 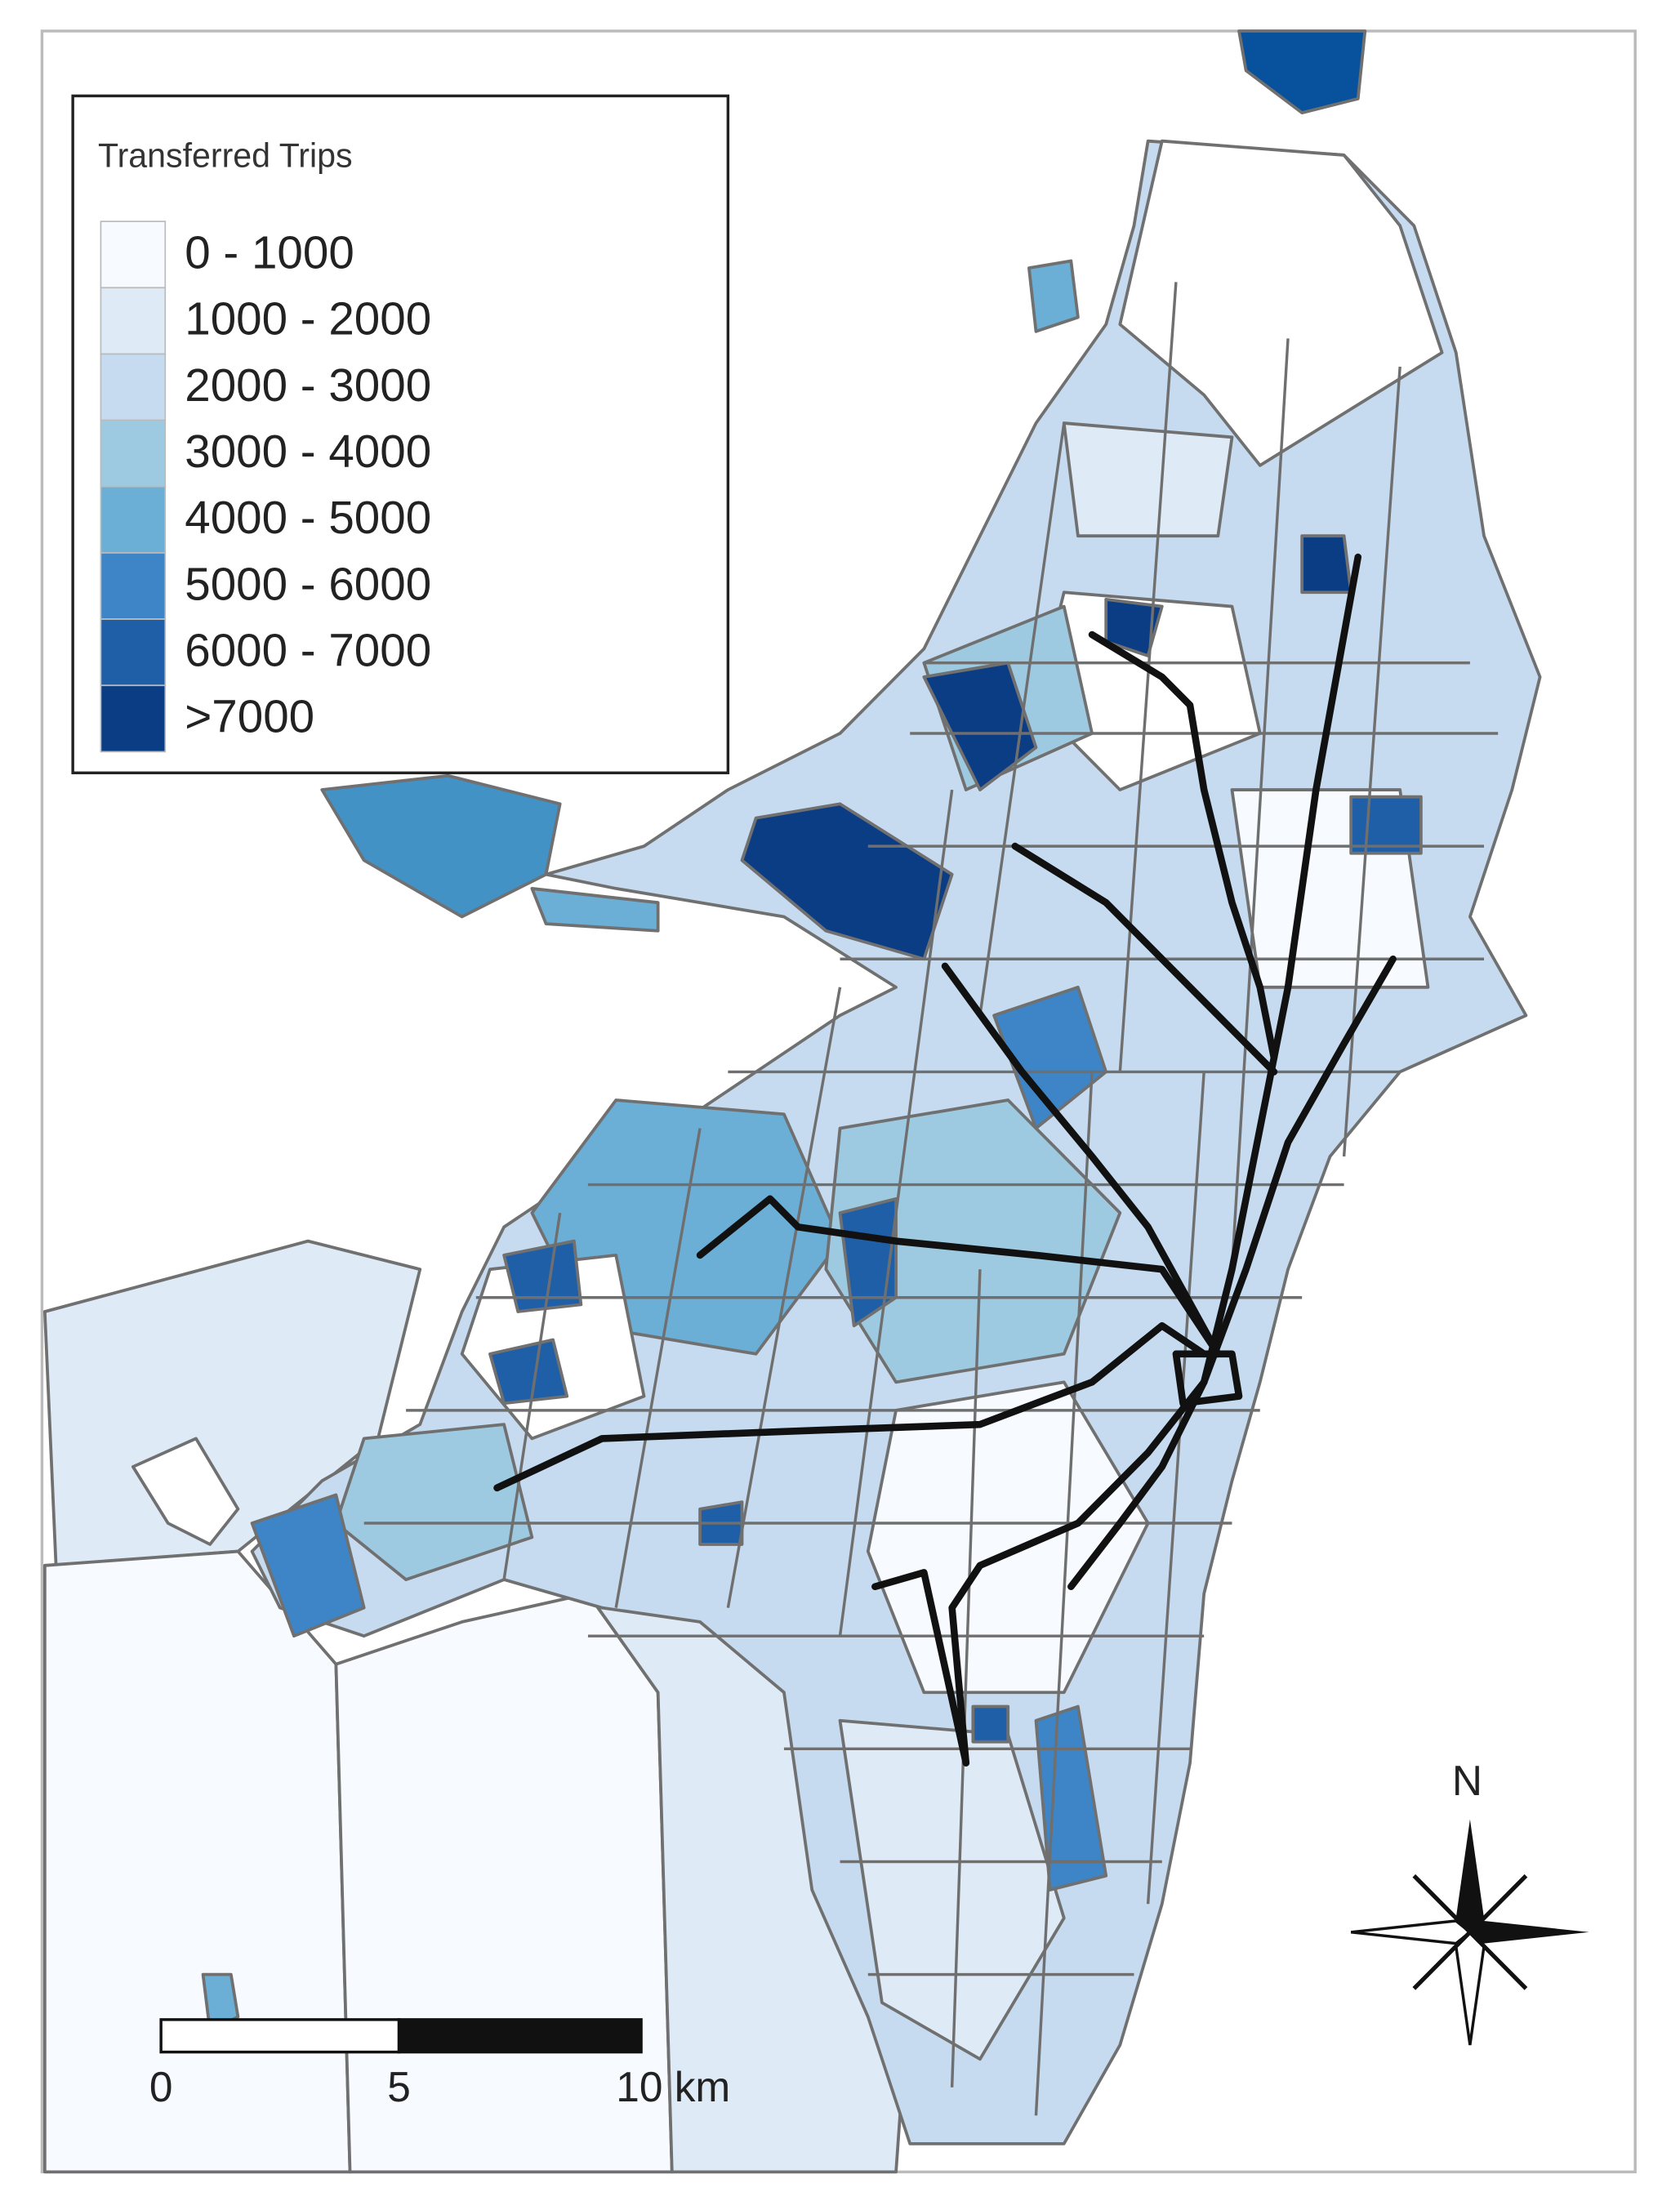 What do you see at coordinates (226, 155) in the screenshot?
I see `legend-title: Transferred Trips` at bounding box center [226, 155].